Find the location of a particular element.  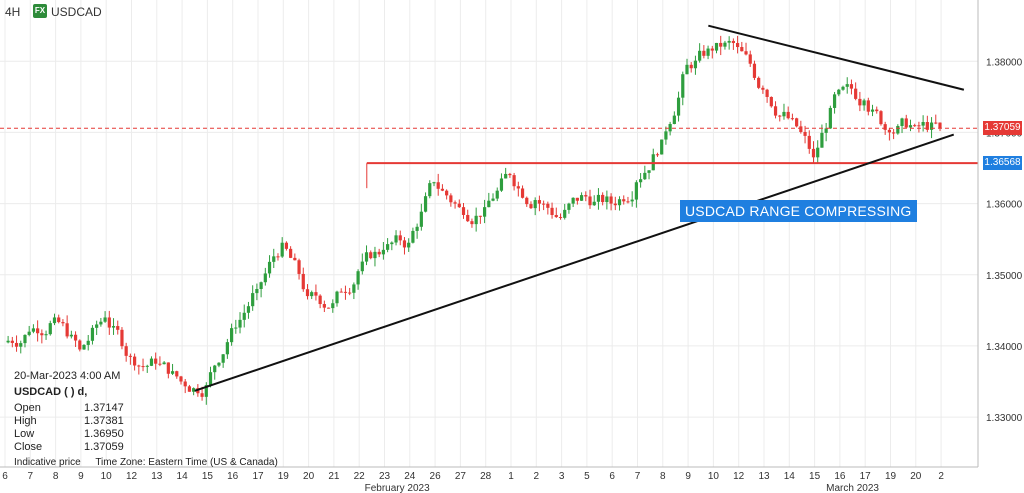

x-tick-label: 22 is located at coordinates (360, 476).